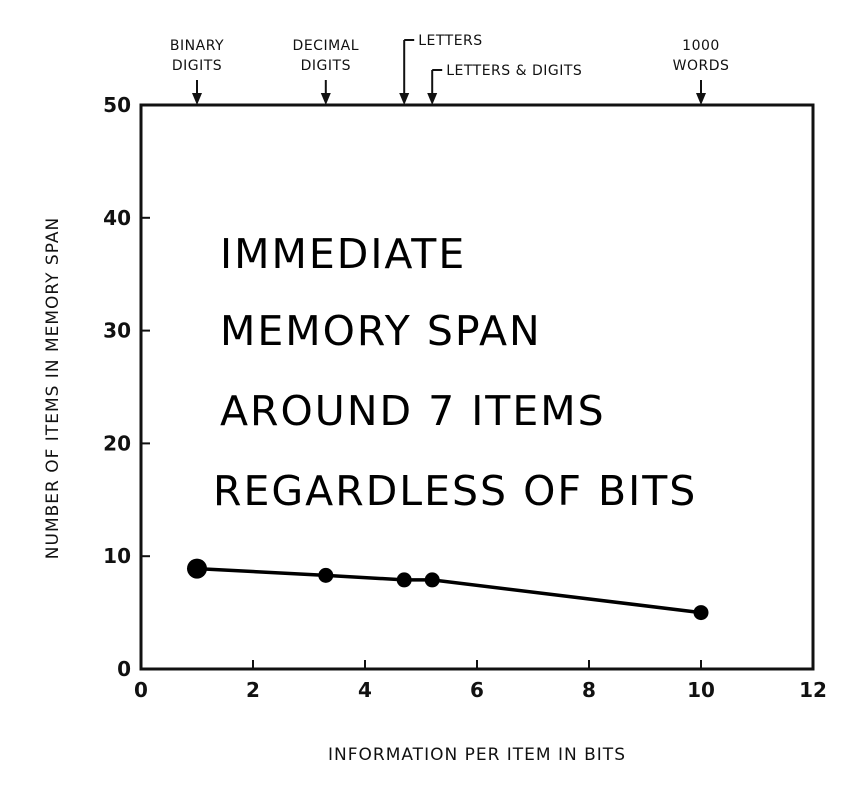  I want to click on y-tick-label: 10, so click(117, 556).